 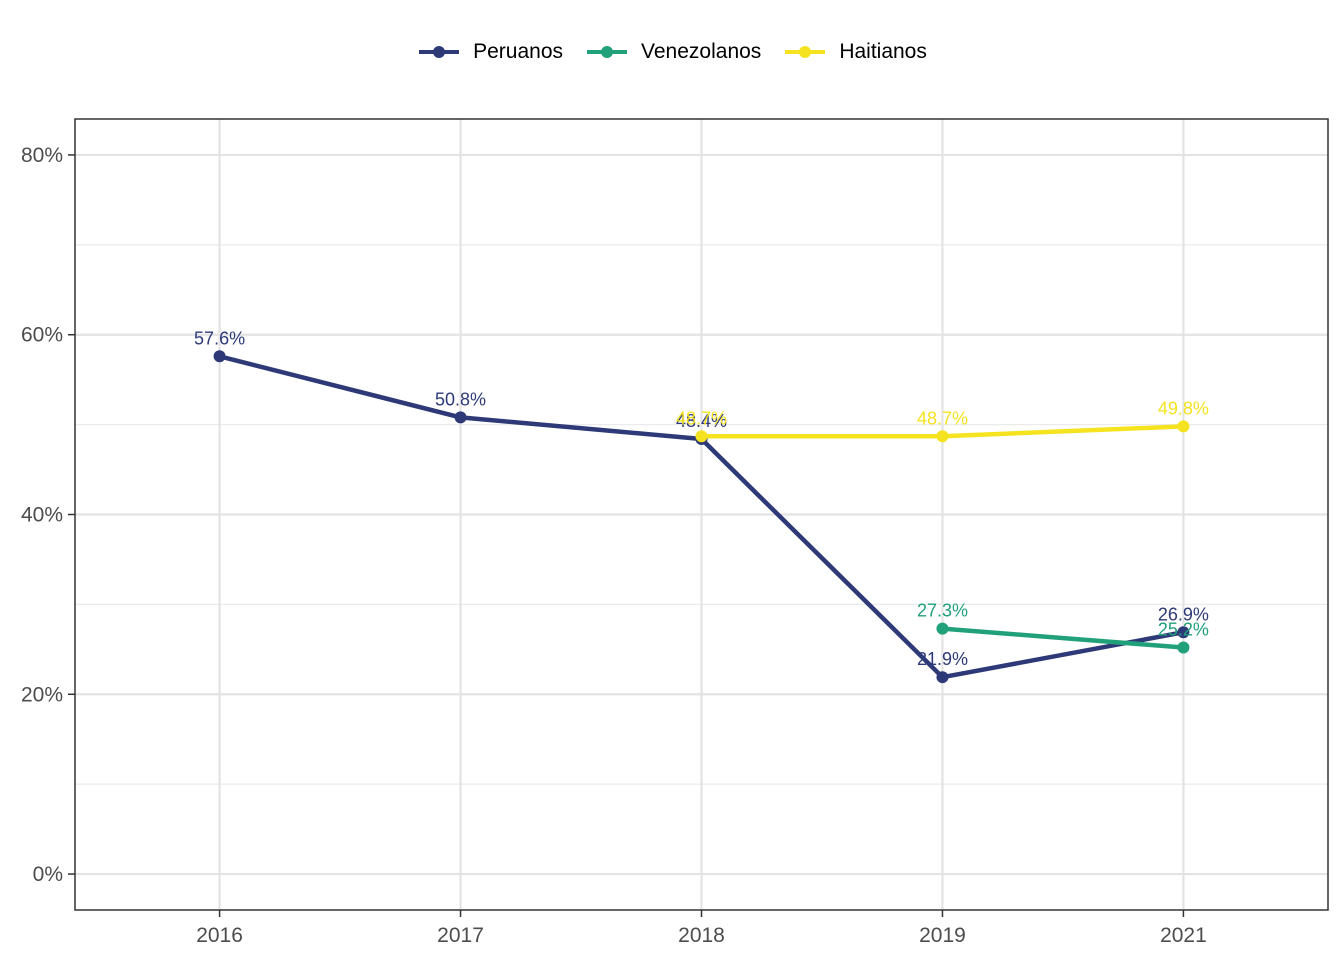 I want to click on legend: Peruanos Venezolanos Haitianos, so click(x=672, y=52).